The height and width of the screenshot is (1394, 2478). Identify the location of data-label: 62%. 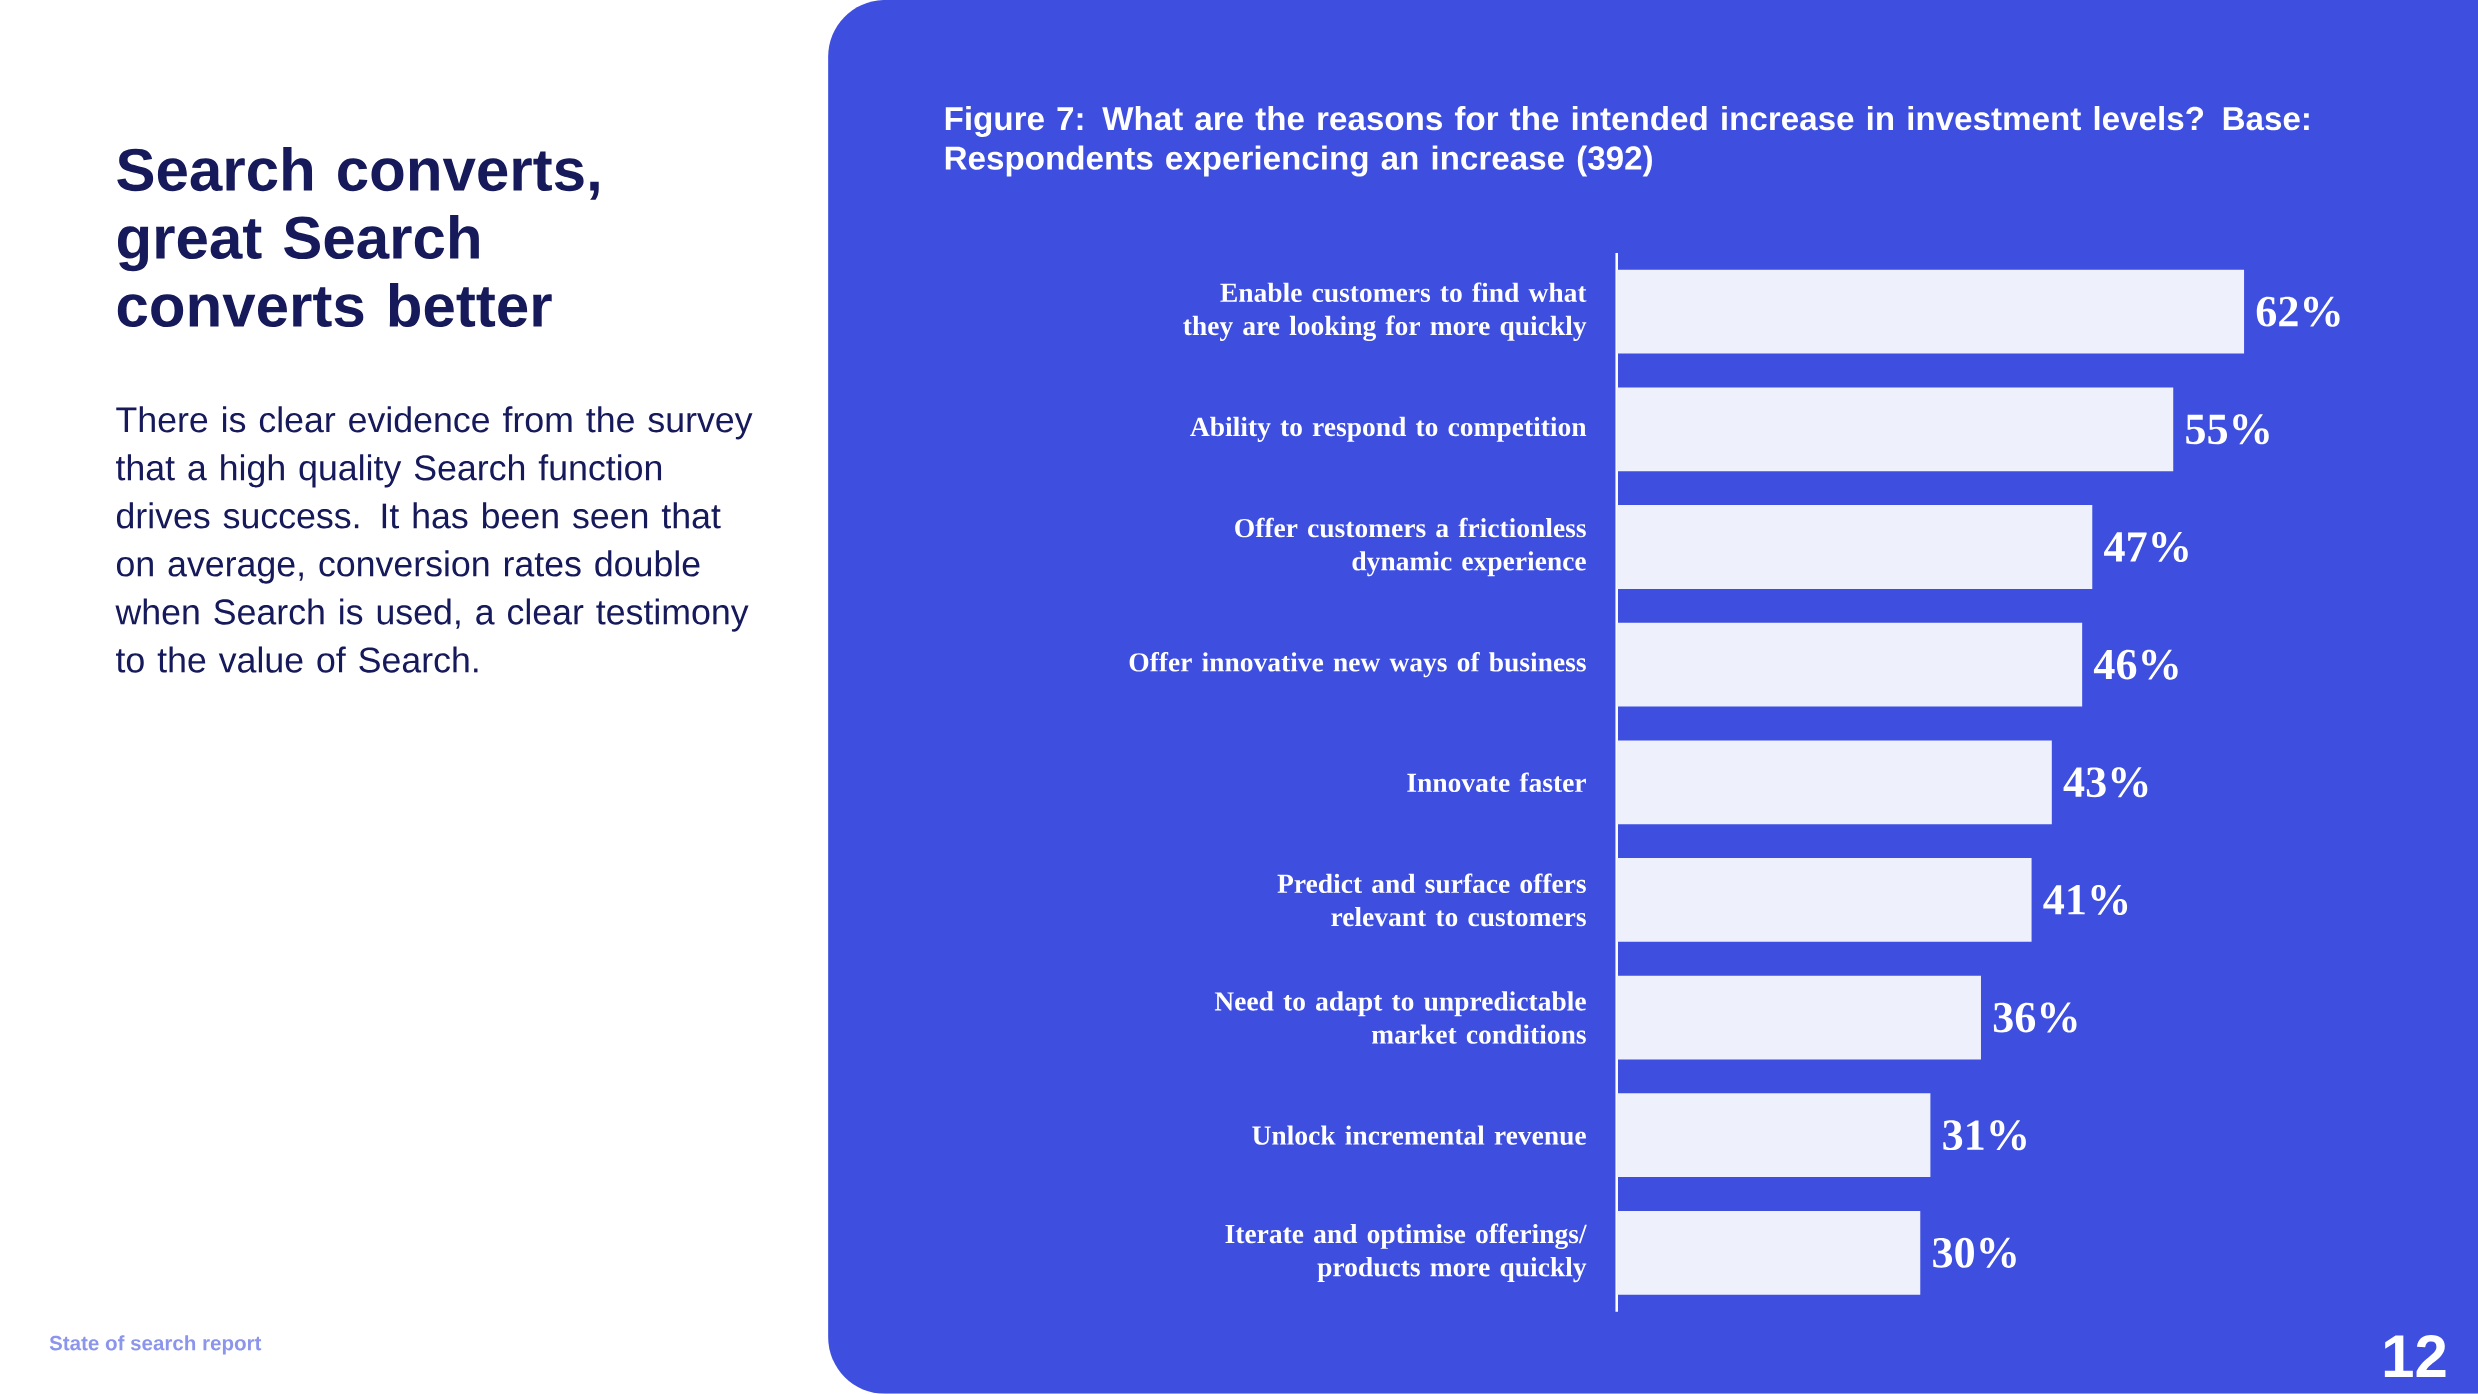
(2298, 311).